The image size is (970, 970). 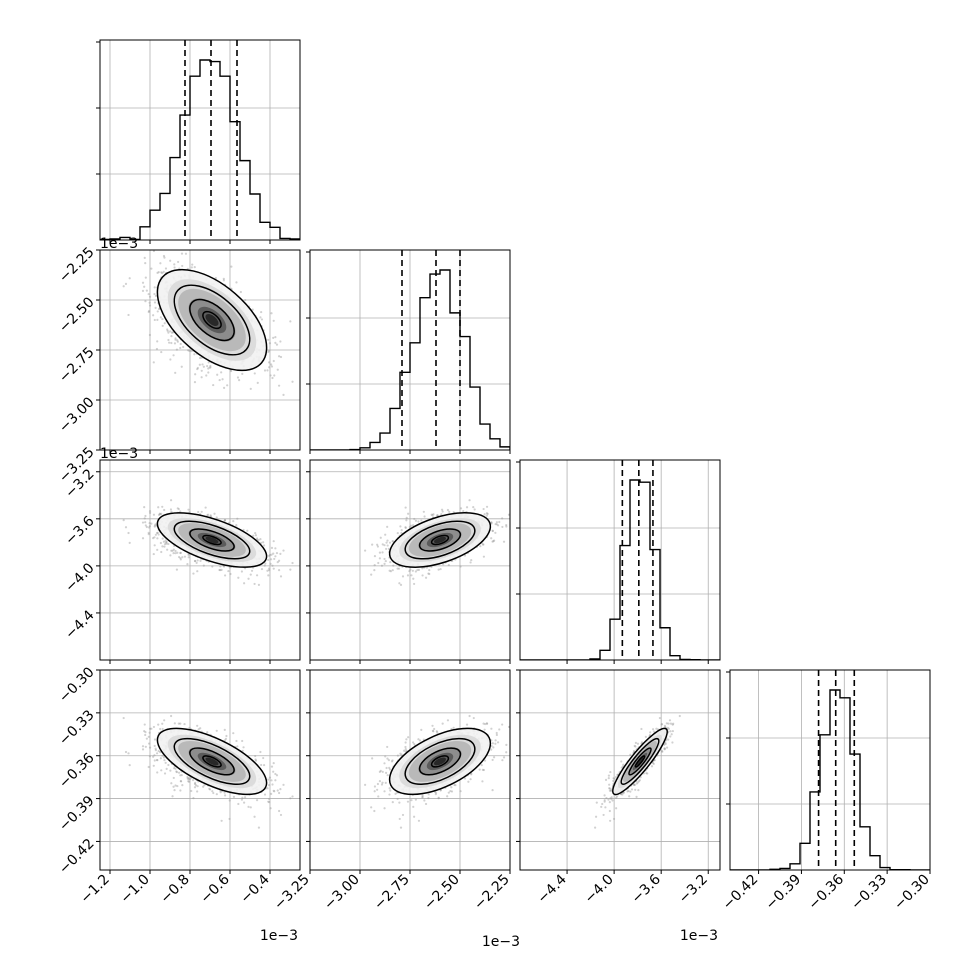 What do you see at coordinates (599, 889) in the screenshot?
I see `x-tick-label: −4.0` at bounding box center [599, 889].